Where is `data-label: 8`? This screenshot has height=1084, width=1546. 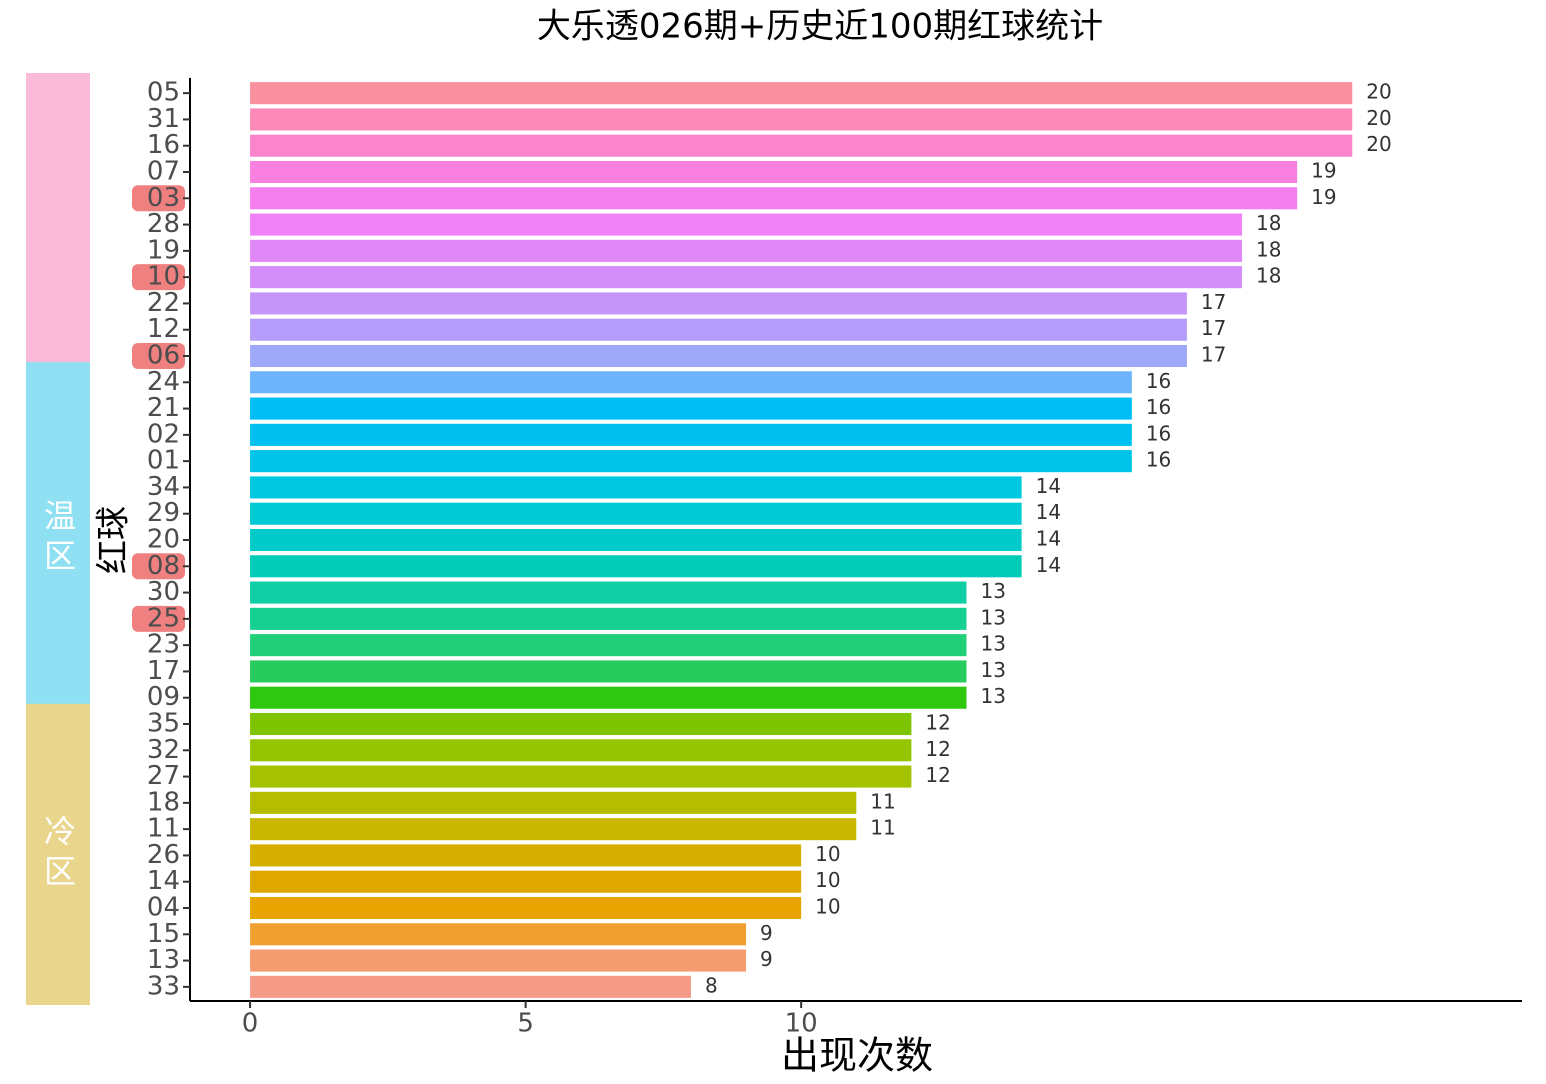 data-label: 8 is located at coordinates (711, 985).